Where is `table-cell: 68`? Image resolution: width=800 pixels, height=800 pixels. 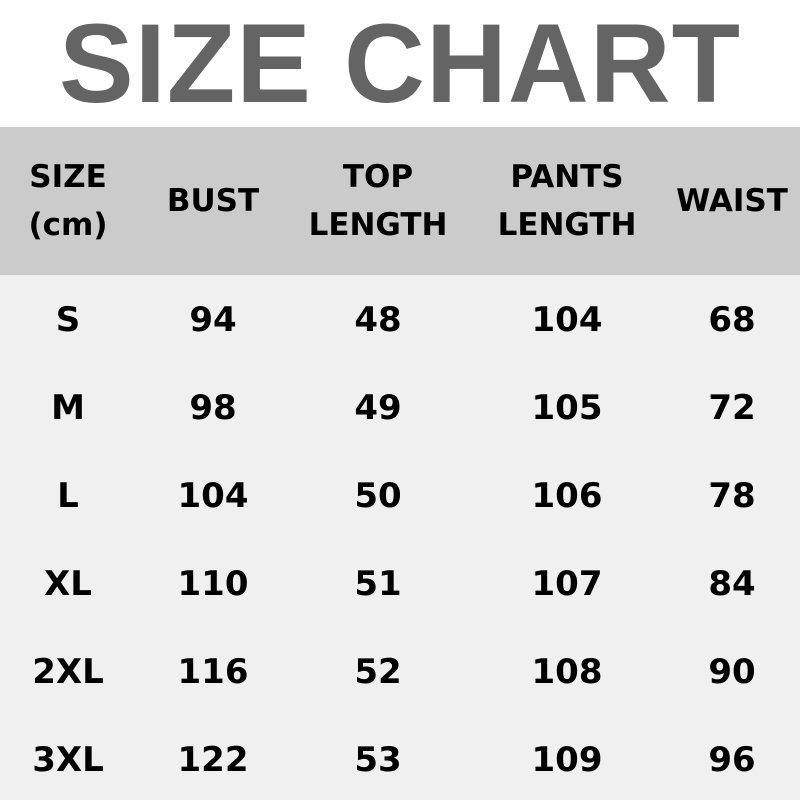 table-cell: 68 is located at coordinates (732, 320).